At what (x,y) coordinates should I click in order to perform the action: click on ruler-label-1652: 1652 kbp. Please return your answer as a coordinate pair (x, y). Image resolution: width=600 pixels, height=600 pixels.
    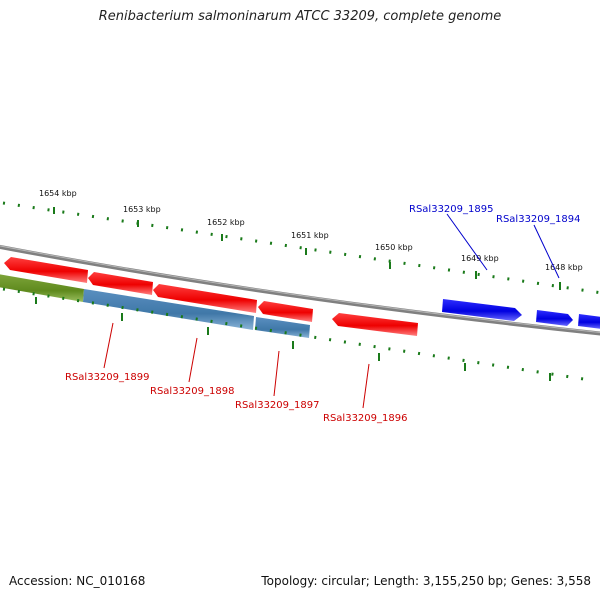
    Looking at the image, I should click on (226, 222).